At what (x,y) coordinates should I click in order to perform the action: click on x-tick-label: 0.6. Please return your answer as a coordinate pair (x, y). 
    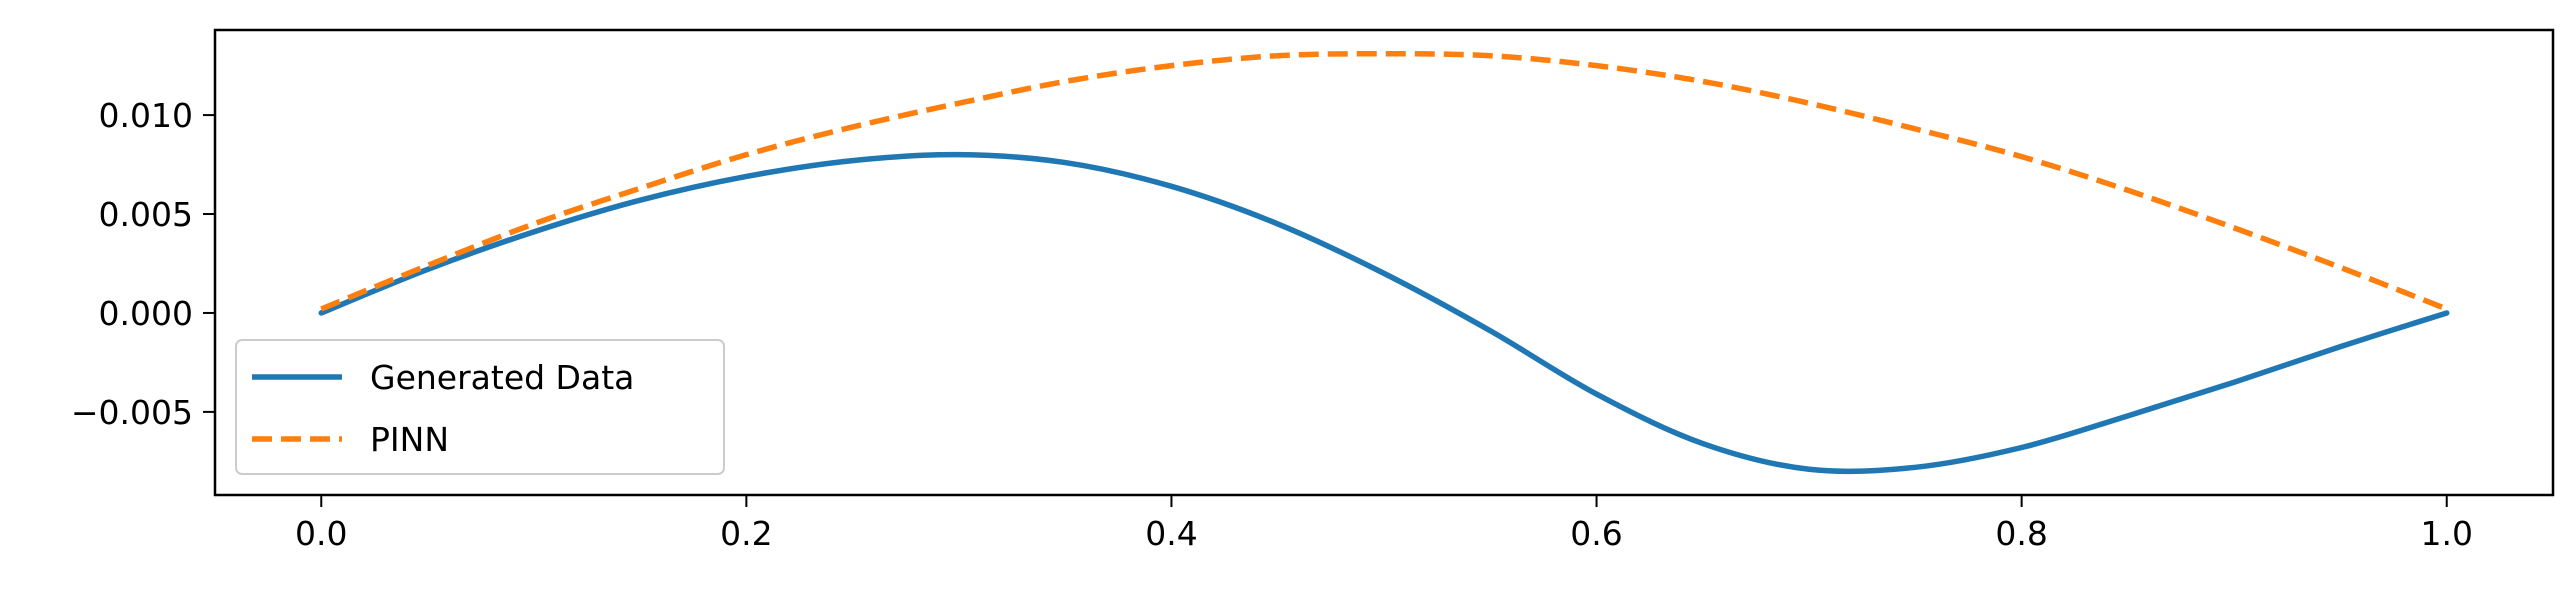
    Looking at the image, I should click on (1596, 533).